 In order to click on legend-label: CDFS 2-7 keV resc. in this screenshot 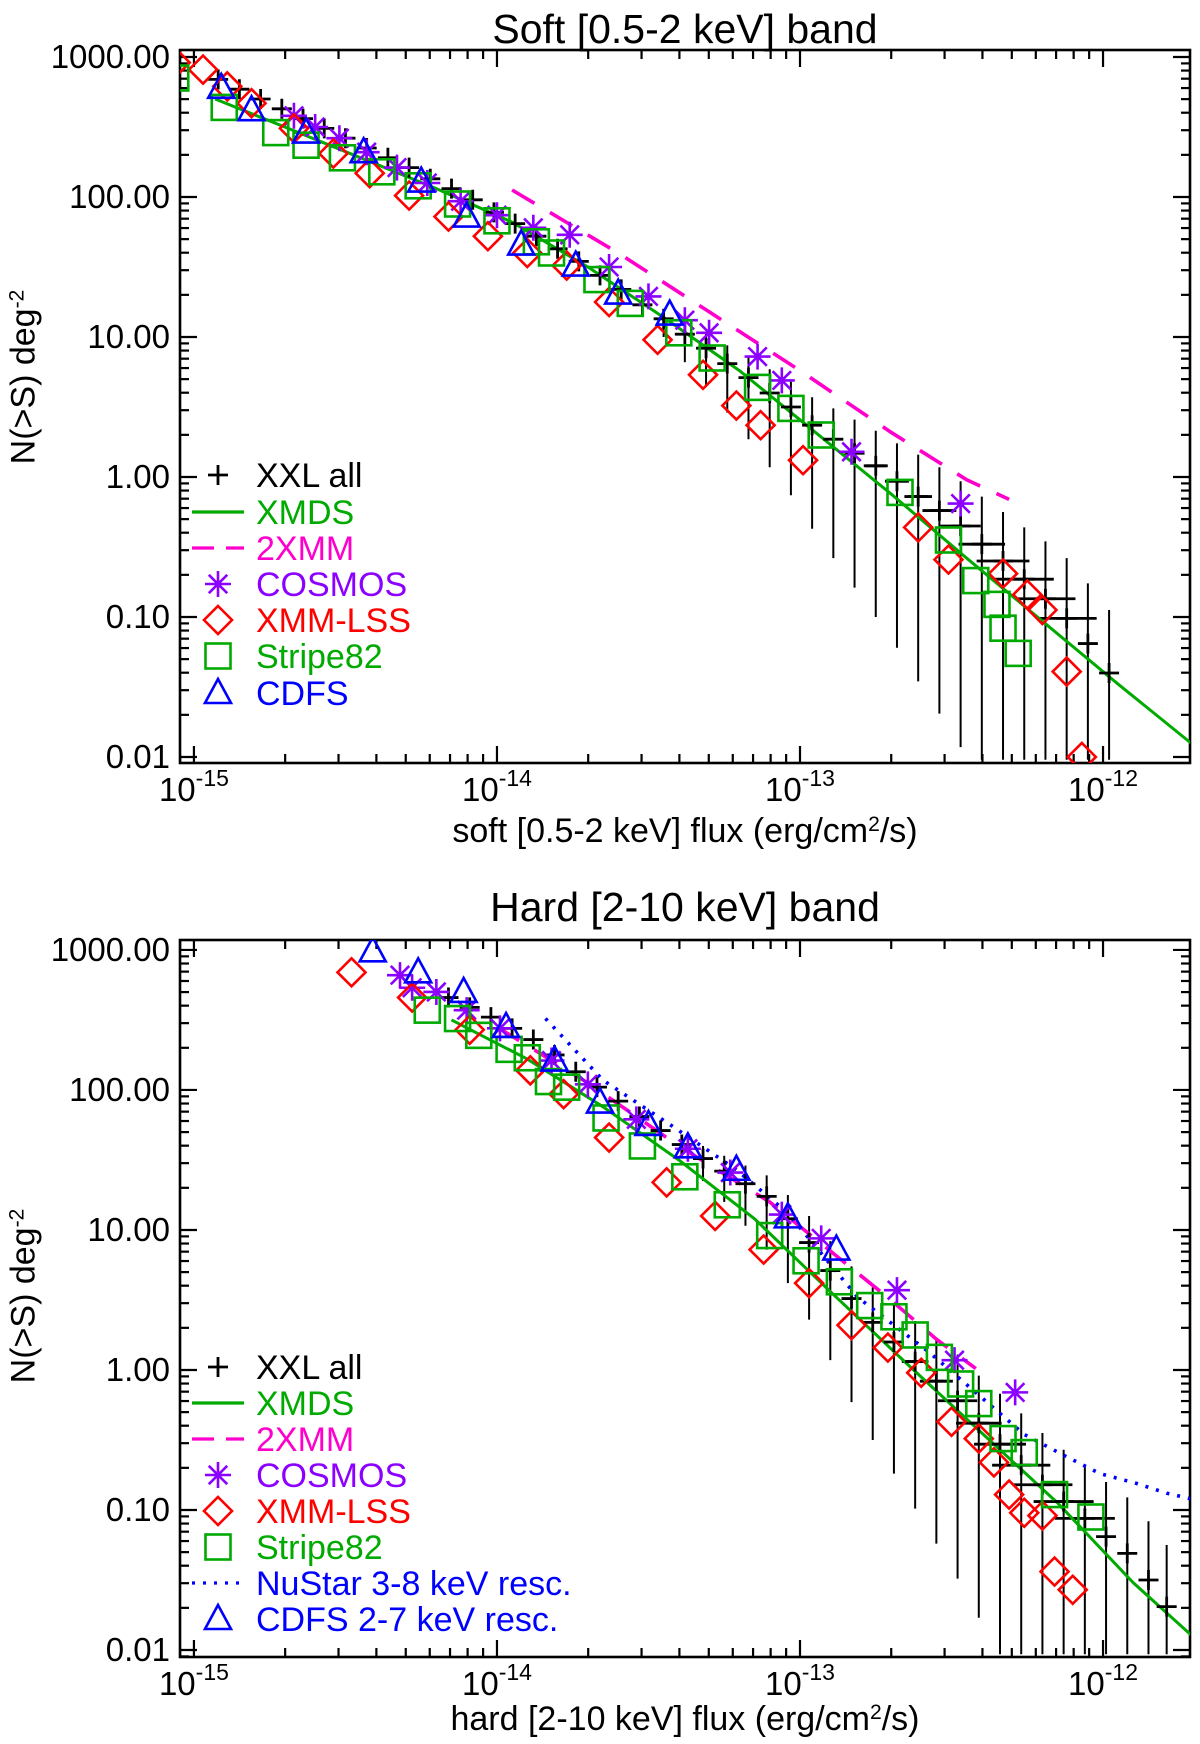, I will do `click(407, 1620)`.